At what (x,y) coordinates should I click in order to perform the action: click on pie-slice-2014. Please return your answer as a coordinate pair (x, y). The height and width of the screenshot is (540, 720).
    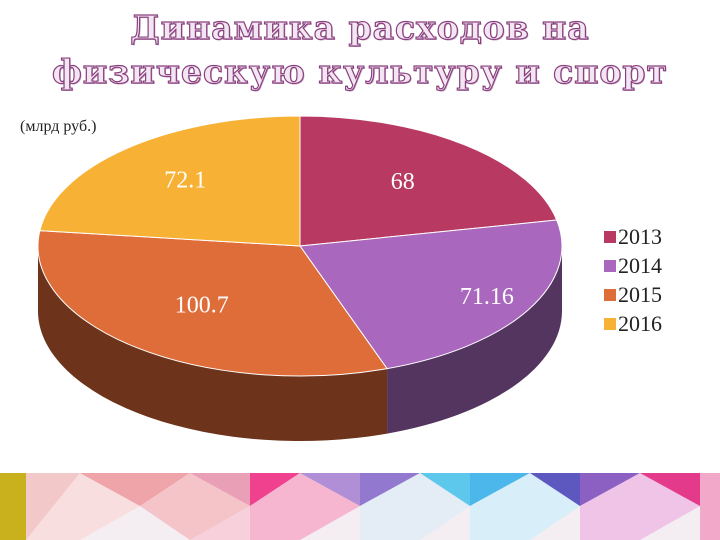
    Looking at the image, I should click on (431, 294).